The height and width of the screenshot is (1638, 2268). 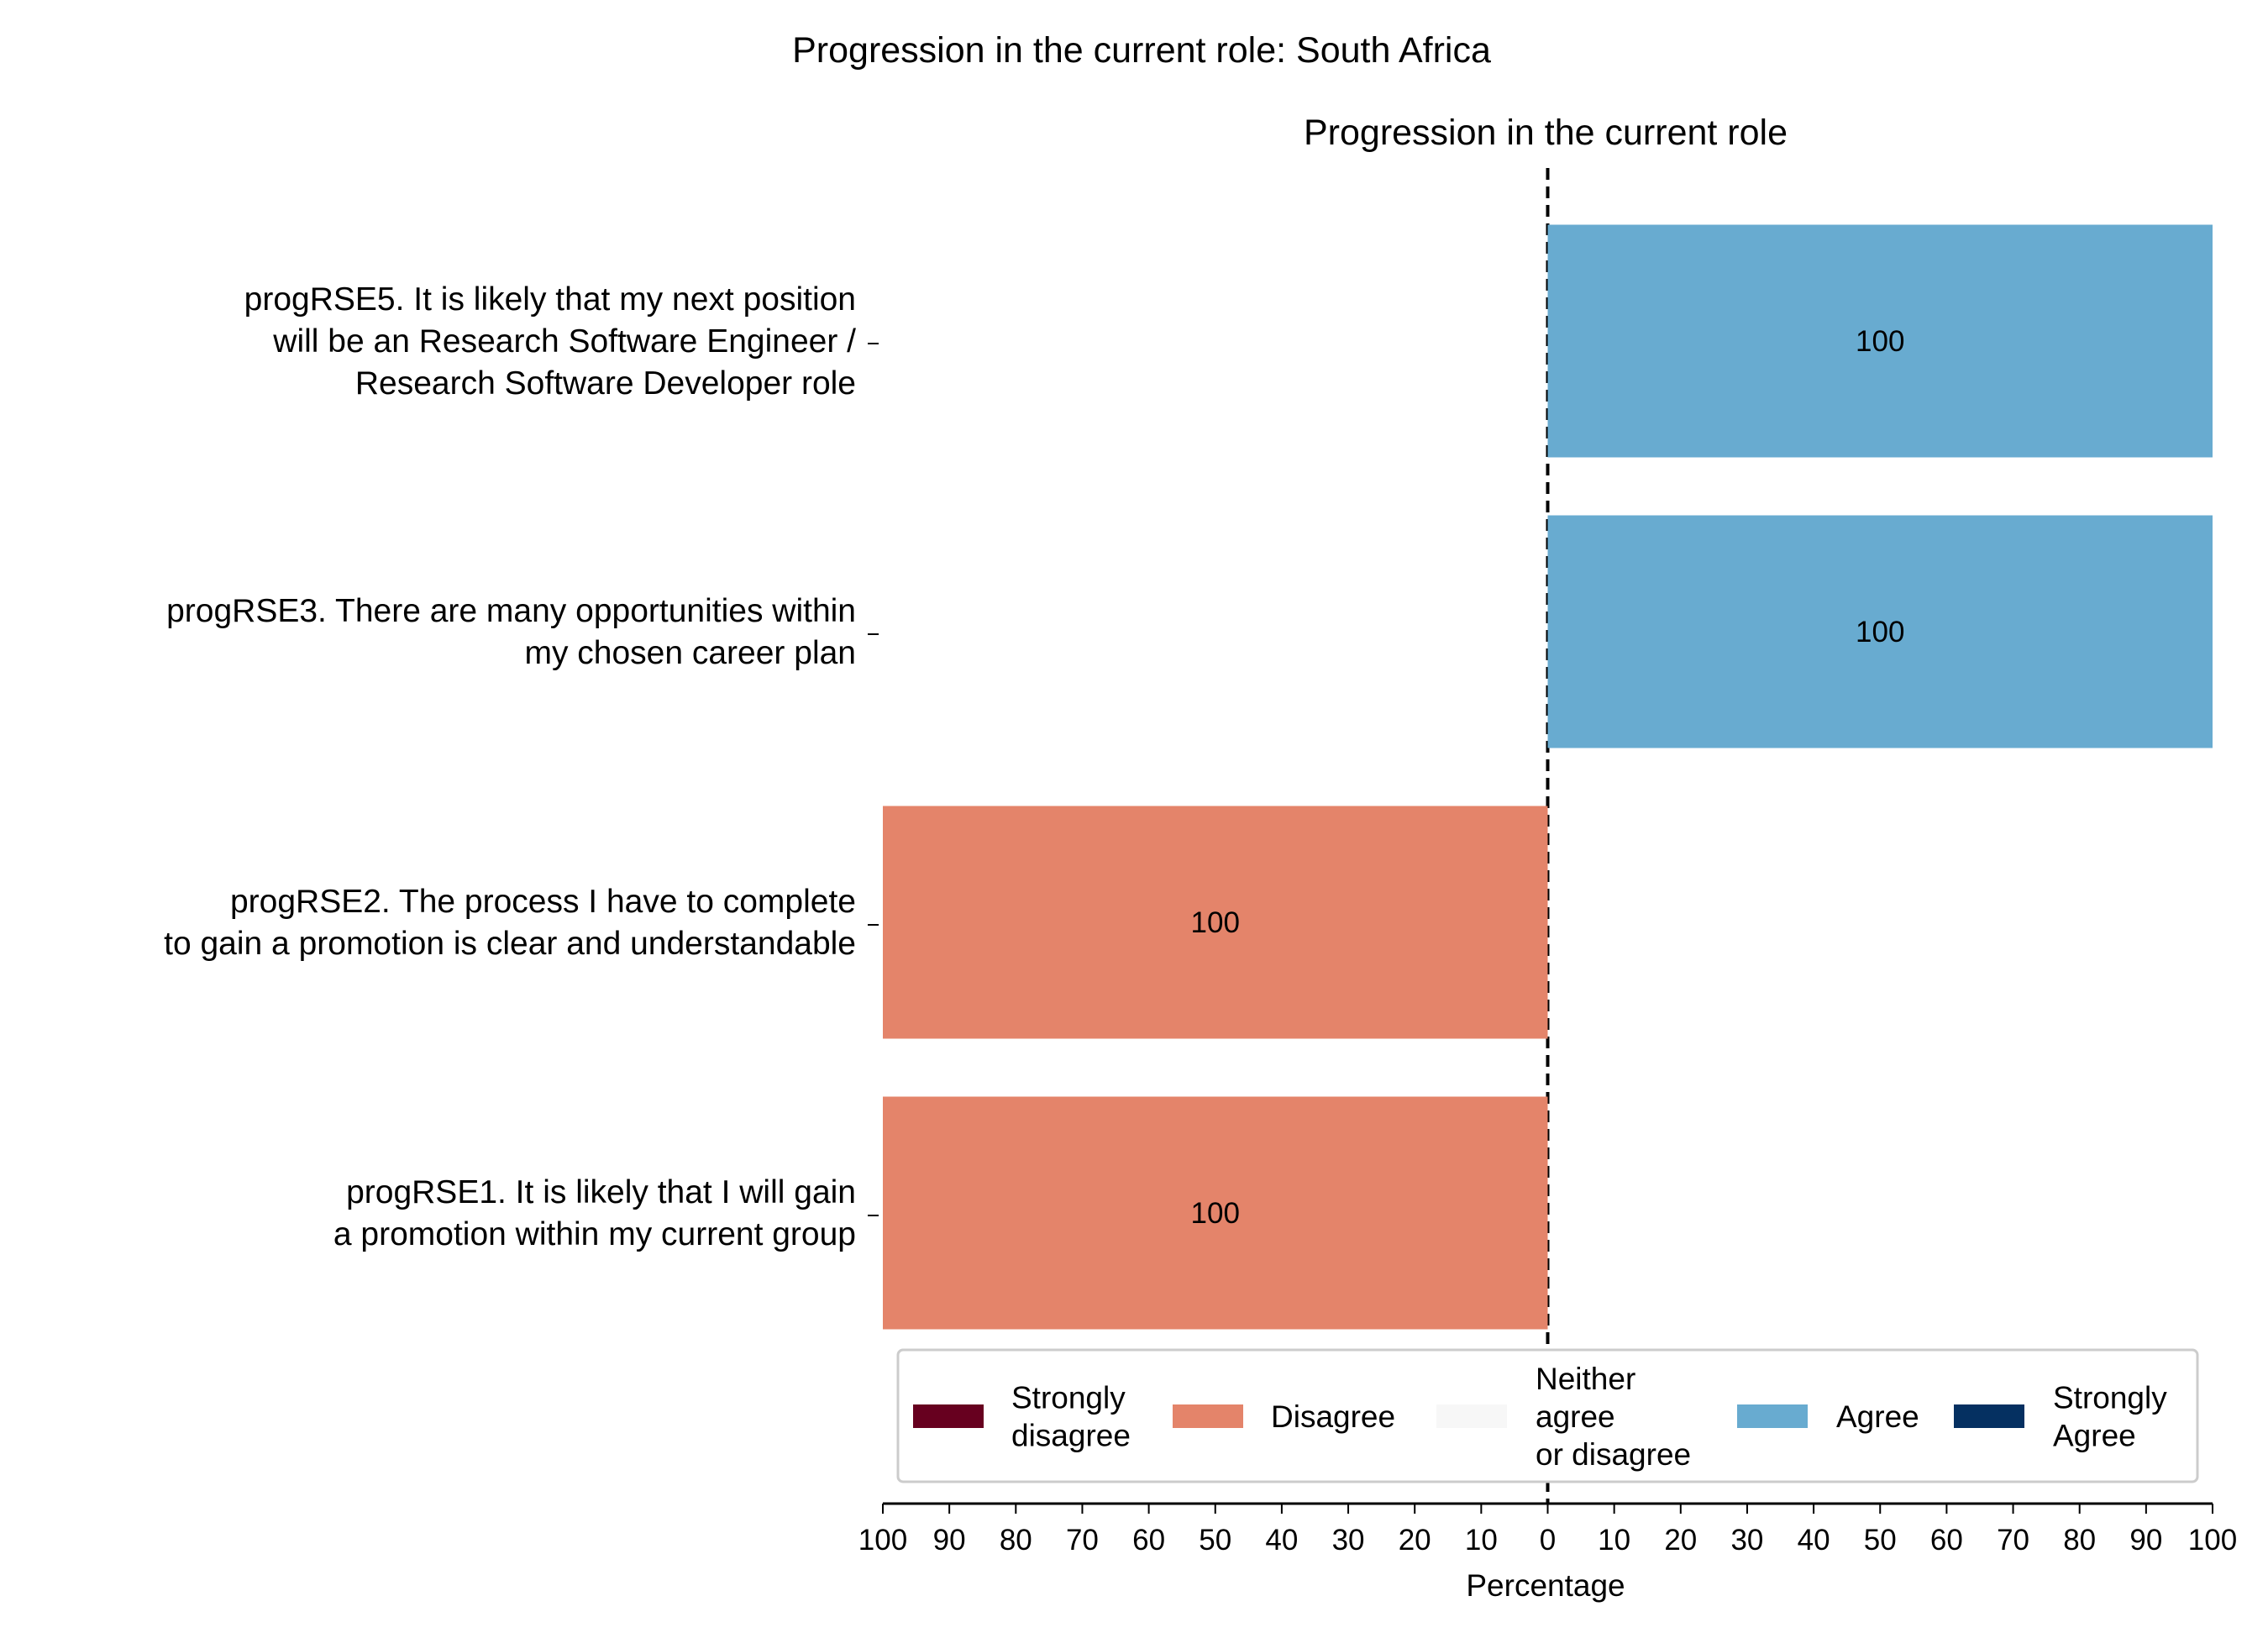 I want to click on y-category-label: progRSE1. It is likely that I will gain, so click(x=601, y=1192).